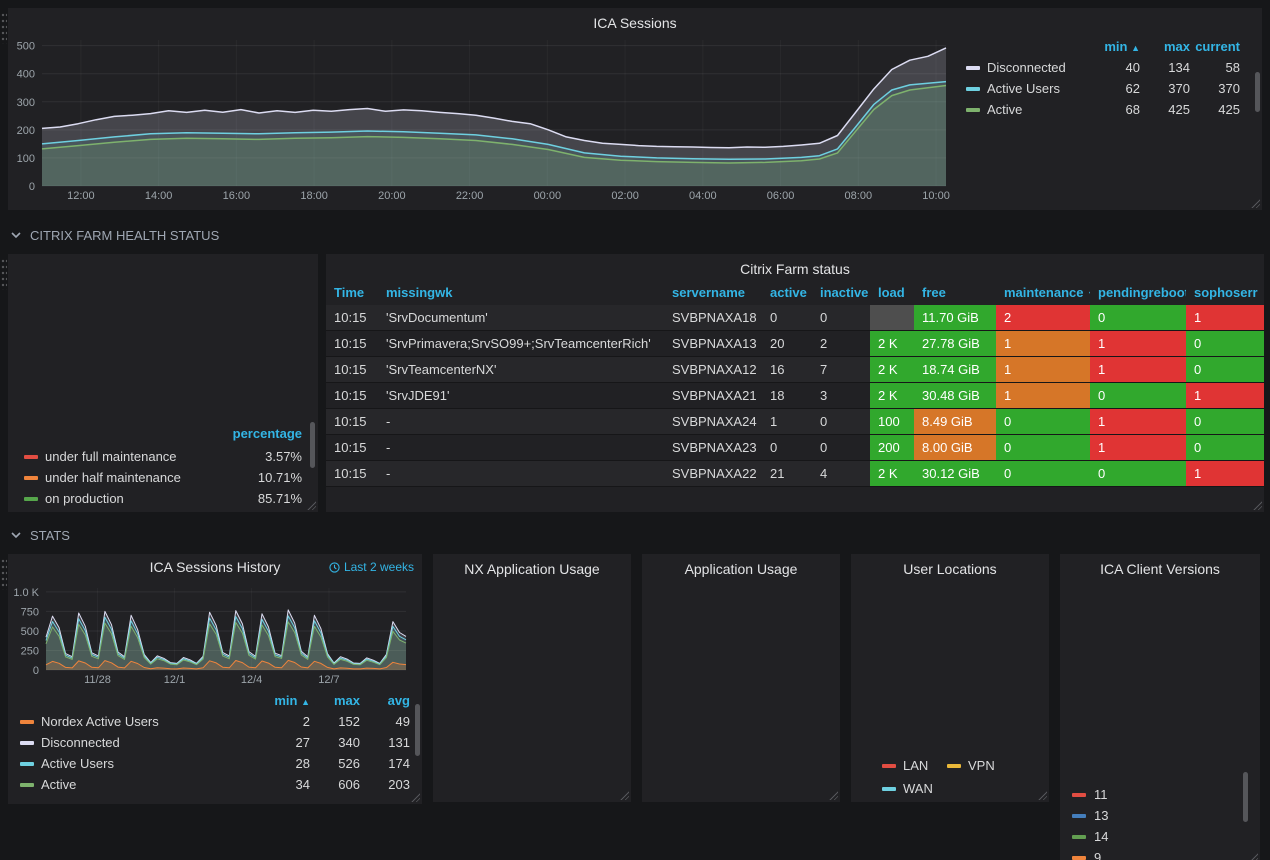 The height and width of the screenshot is (860, 1270). What do you see at coordinates (979, 765) in the screenshot?
I see `legend-item-vpn: VPN` at bounding box center [979, 765].